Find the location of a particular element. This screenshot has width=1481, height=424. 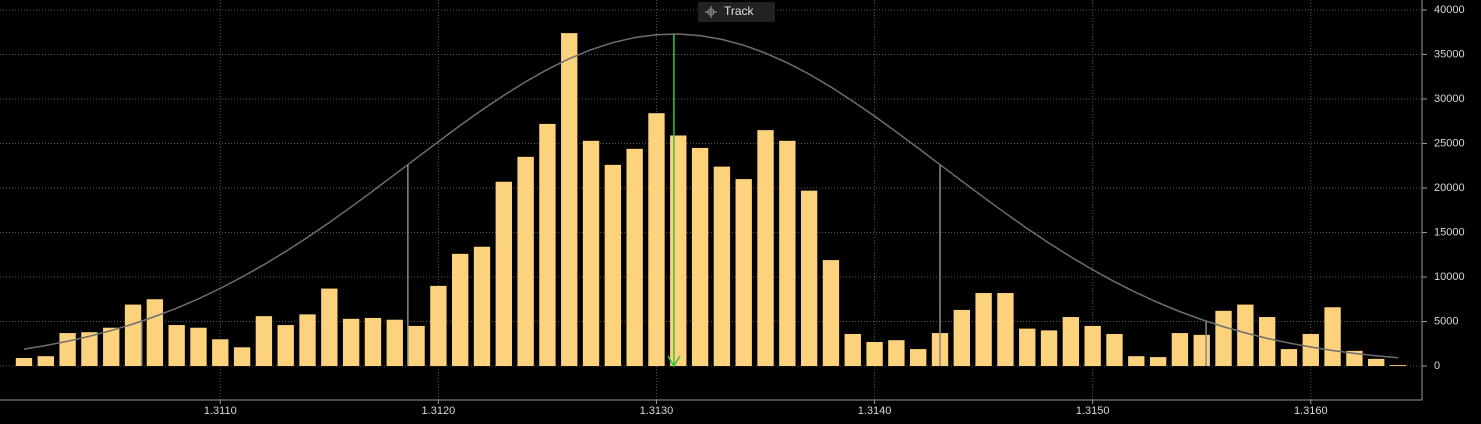

x-tick-label: 1.3140 is located at coordinates (875, 411).